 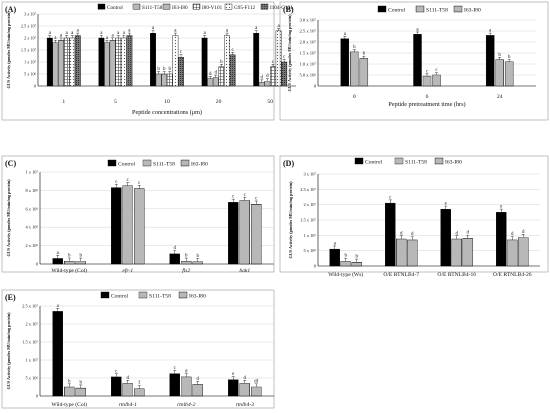 I want to click on y-tick-label: 0, so click(x=315, y=86).